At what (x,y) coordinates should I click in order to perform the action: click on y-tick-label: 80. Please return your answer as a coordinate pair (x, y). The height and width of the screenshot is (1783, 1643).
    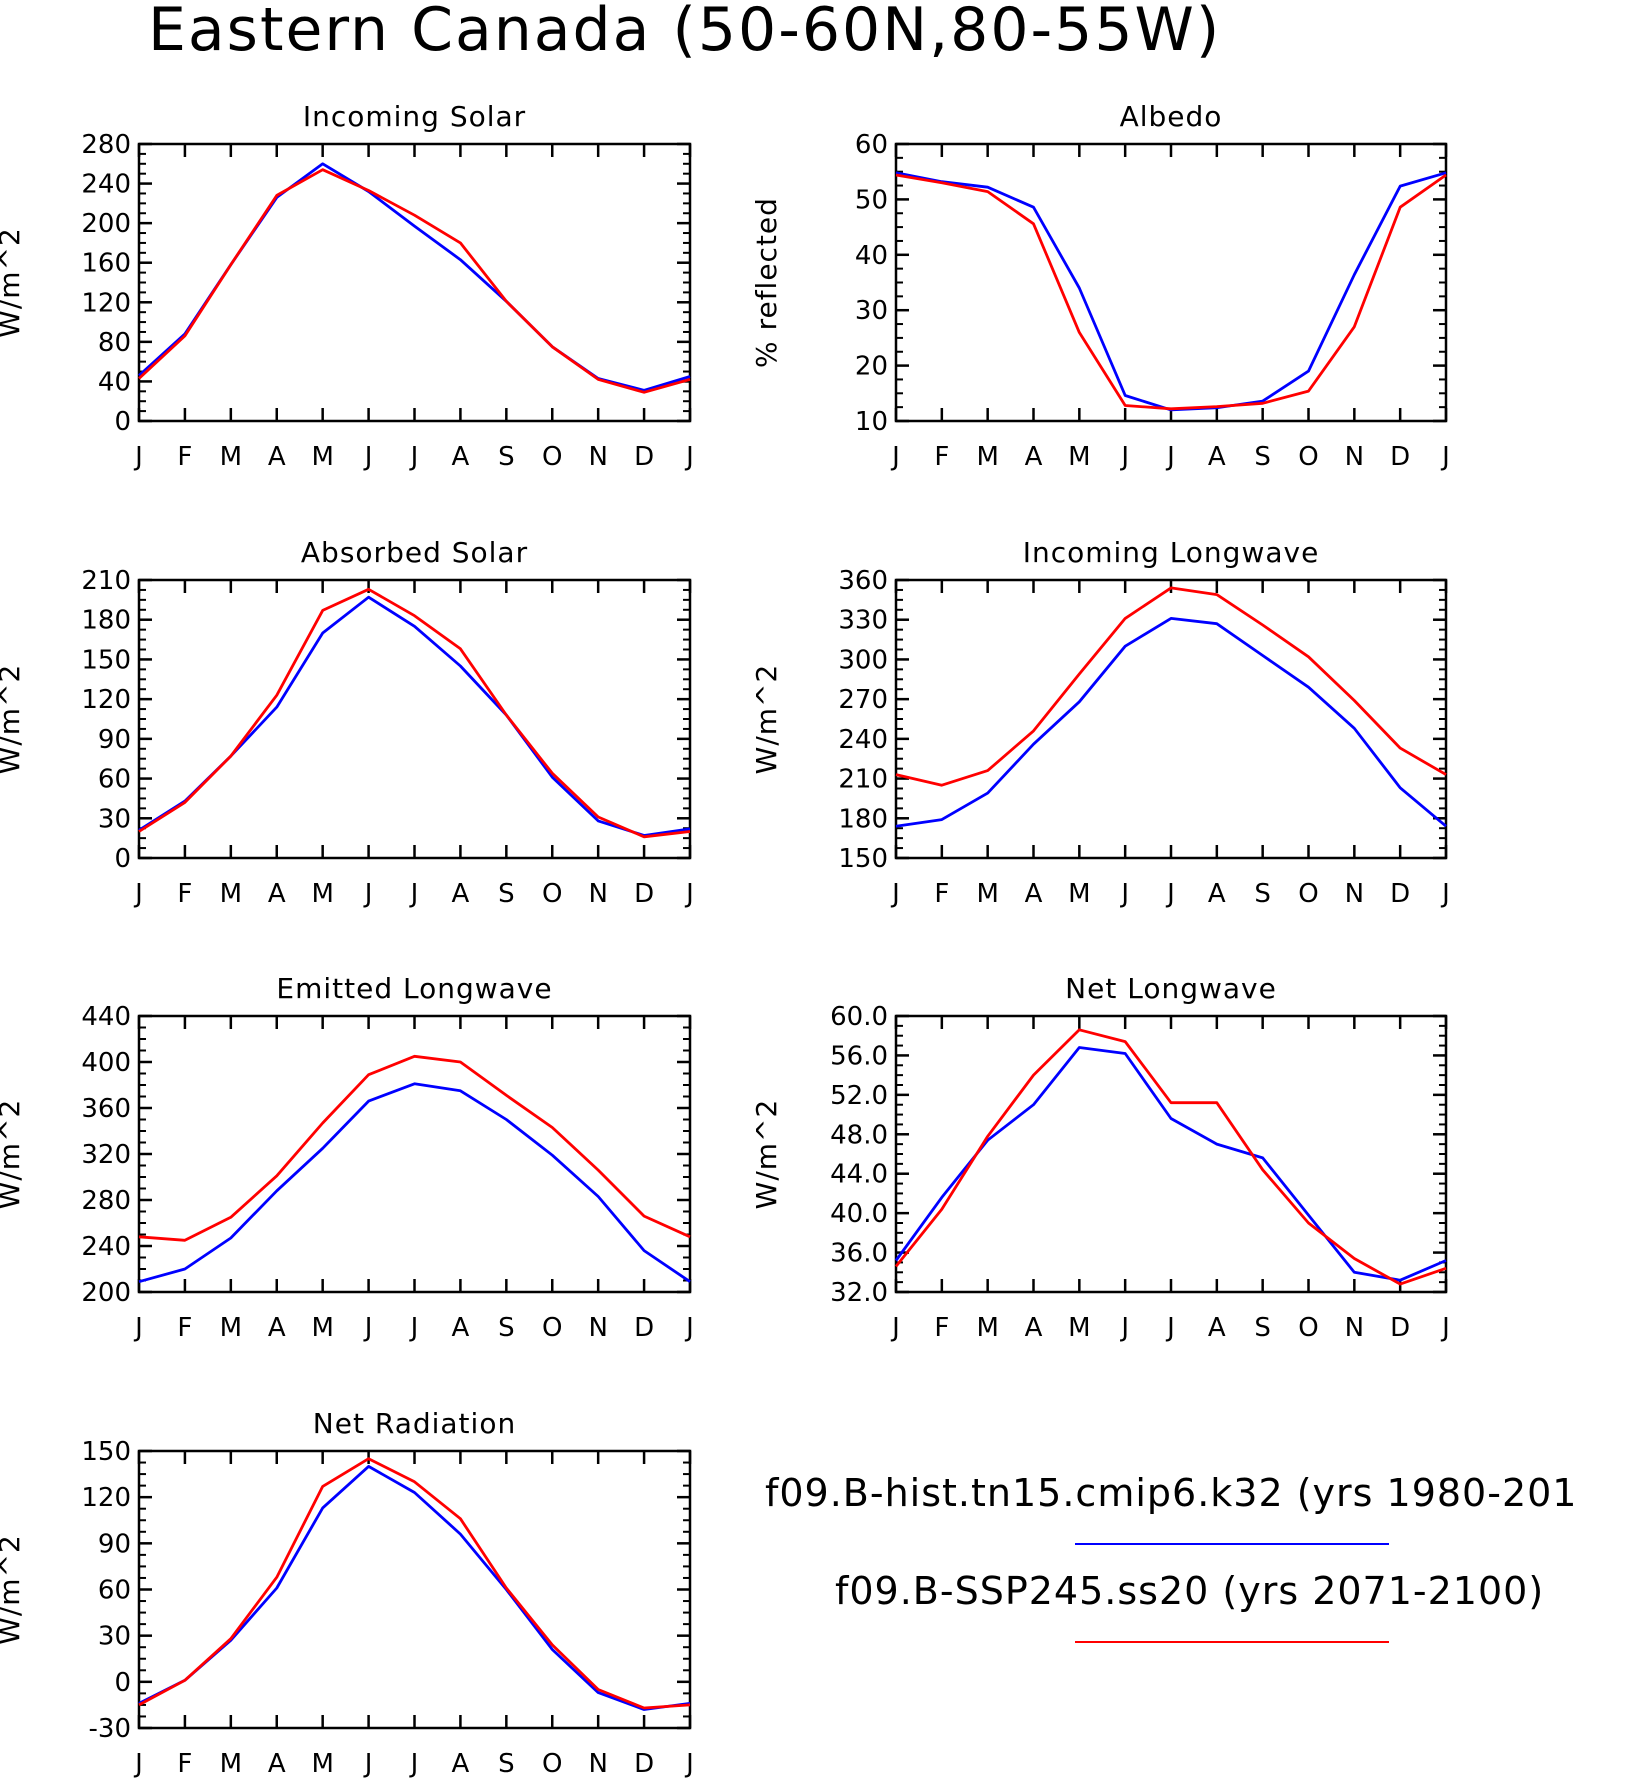
    Looking at the image, I should click on (114, 343).